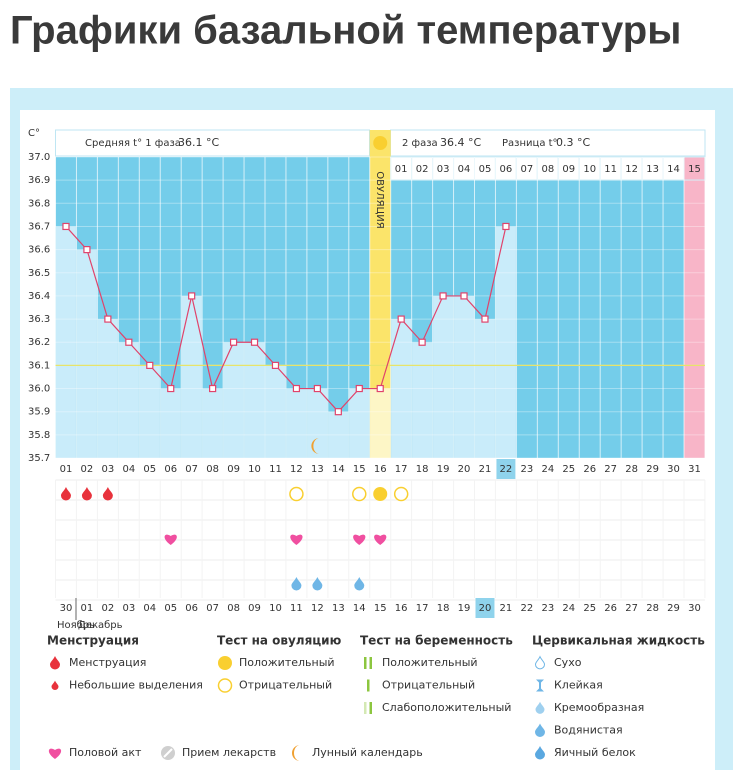 This screenshot has height=770, width=733. I want to click on y-tick-label: 36.7, so click(39, 226).